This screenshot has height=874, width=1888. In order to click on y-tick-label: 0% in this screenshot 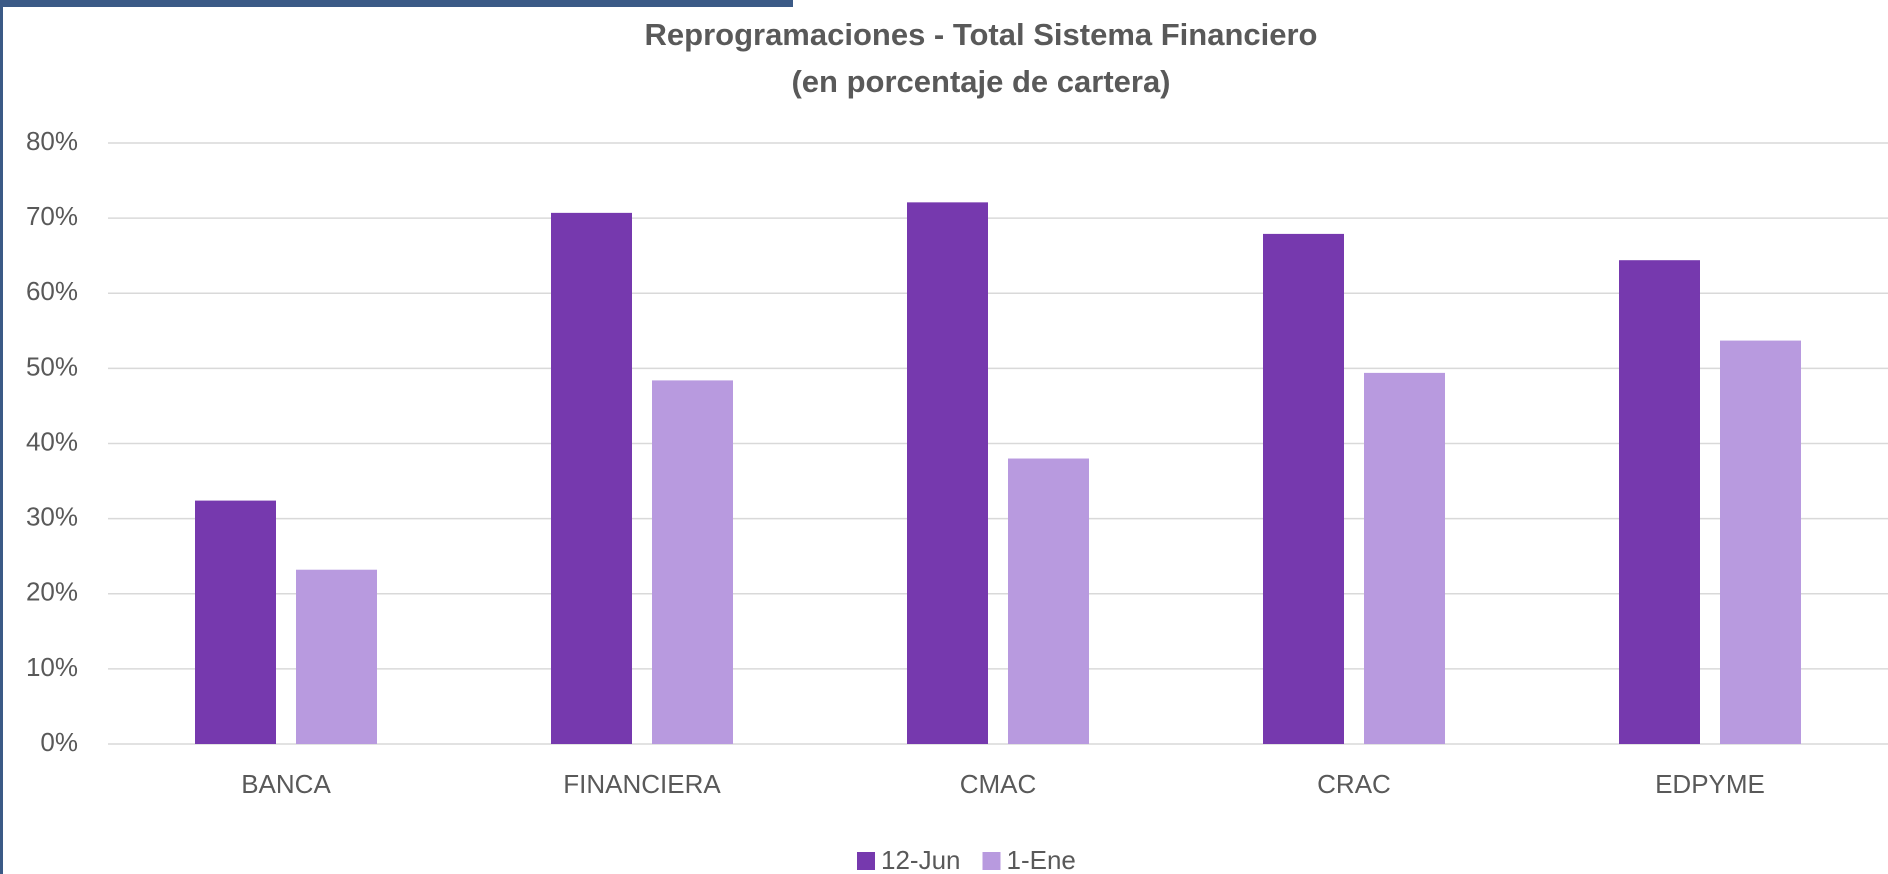, I will do `click(59, 742)`.